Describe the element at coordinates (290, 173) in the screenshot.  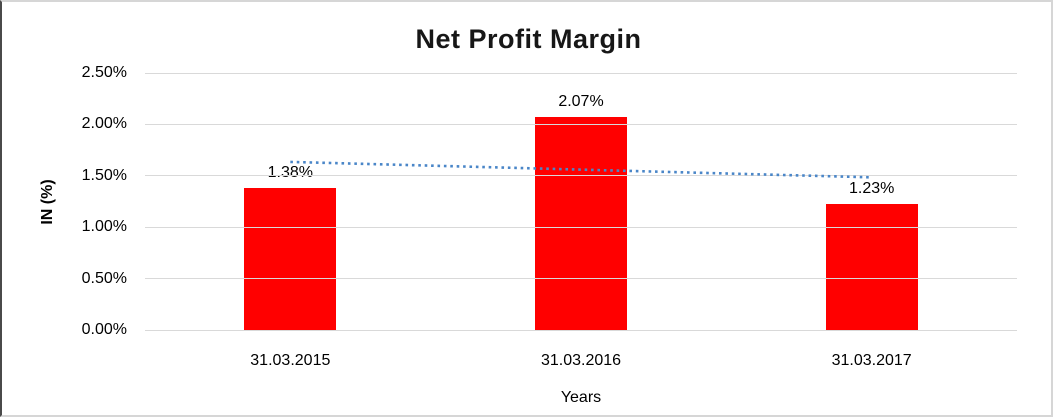
I see `bar-value-label: 1.38%` at that location.